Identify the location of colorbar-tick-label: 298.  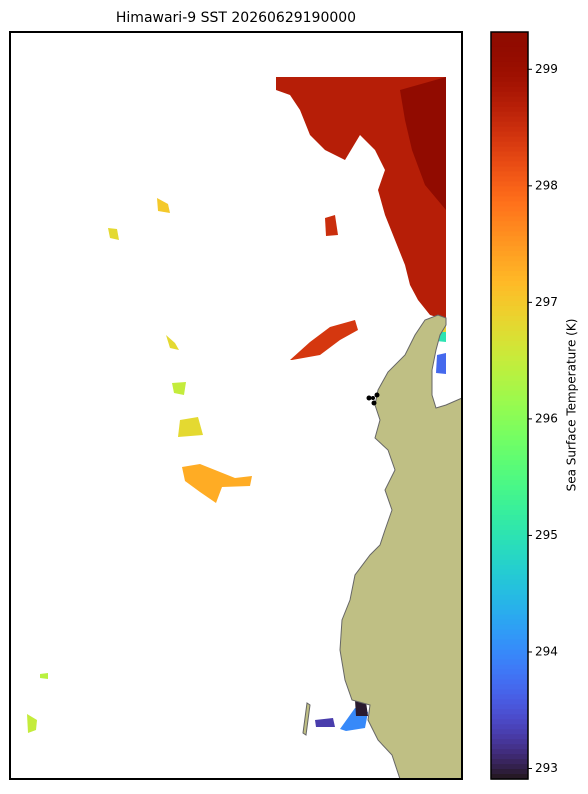
(546, 185).